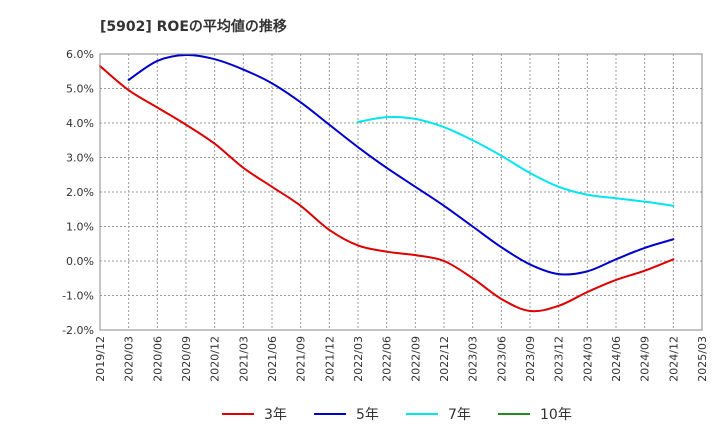  What do you see at coordinates (645, 359) in the screenshot?
I see `x-tick-label: 2024/09` at bounding box center [645, 359].